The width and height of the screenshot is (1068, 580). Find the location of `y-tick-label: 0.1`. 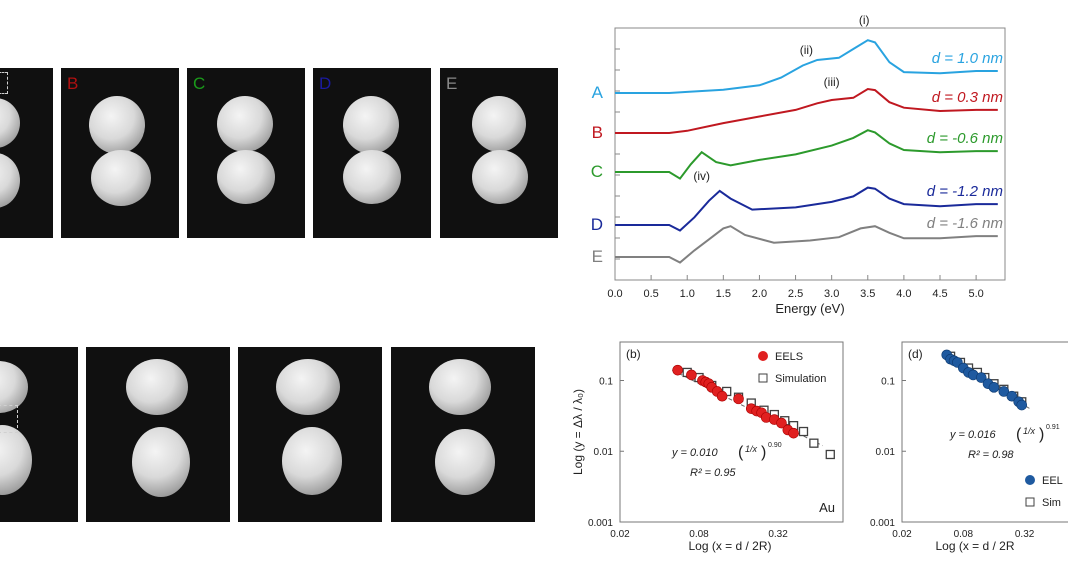

y-tick-label: 0.1 is located at coordinates (606, 381).